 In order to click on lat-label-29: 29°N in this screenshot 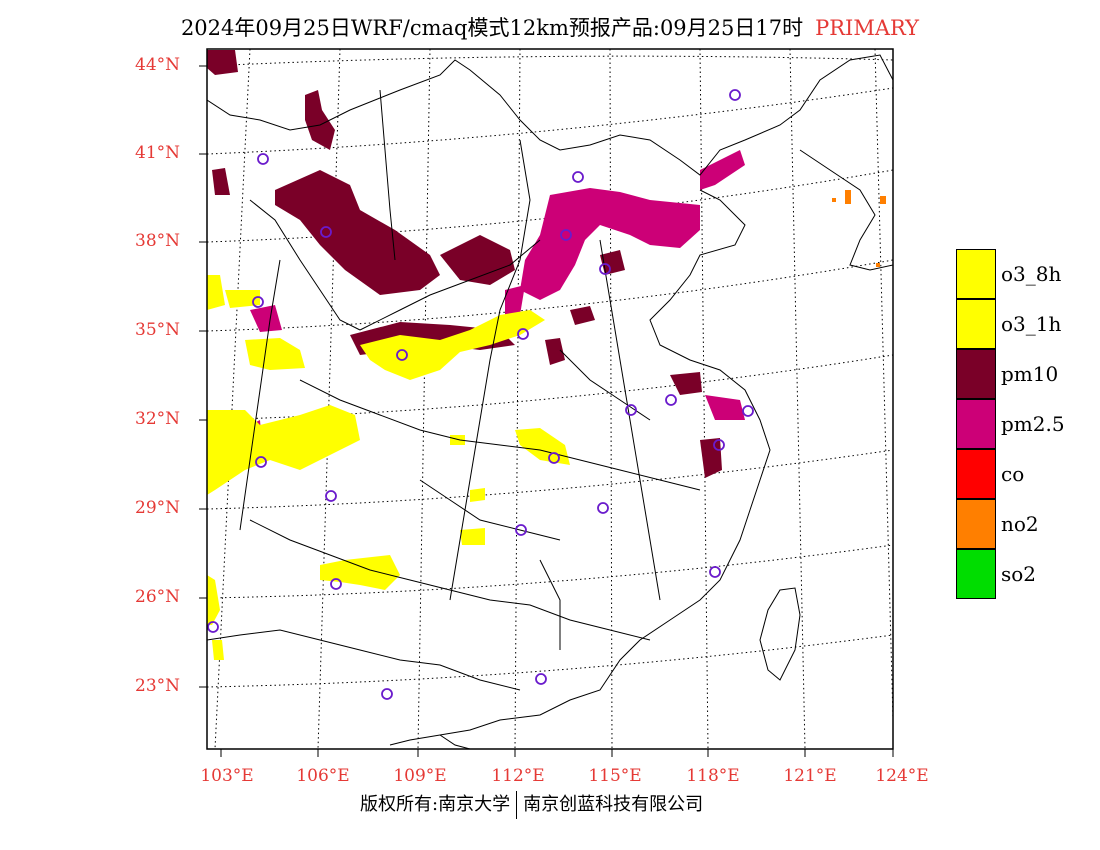, I will do `click(158, 508)`.